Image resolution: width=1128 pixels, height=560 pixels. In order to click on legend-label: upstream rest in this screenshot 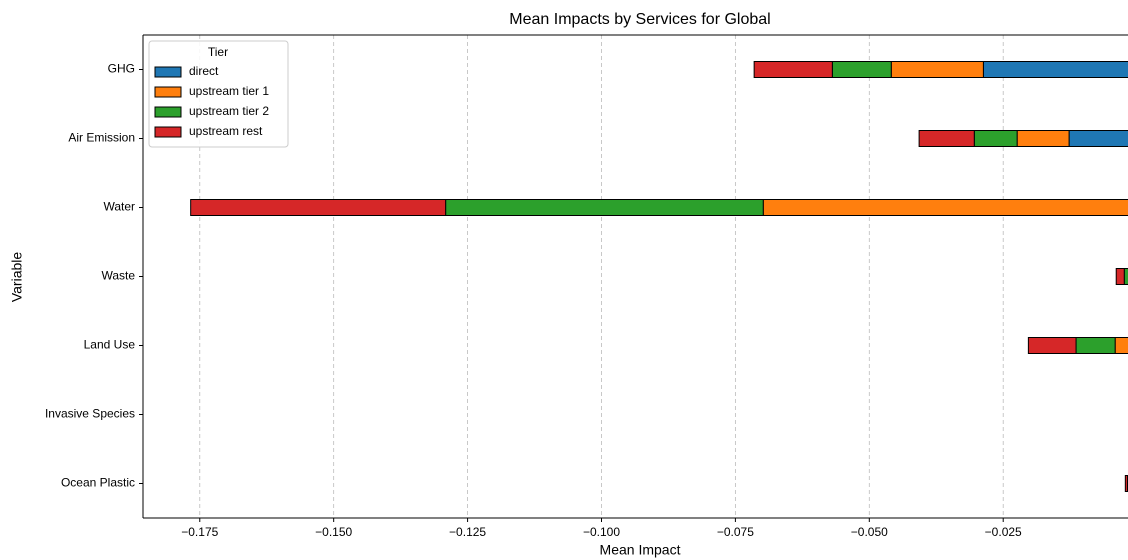, I will do `click(226, 131)`.